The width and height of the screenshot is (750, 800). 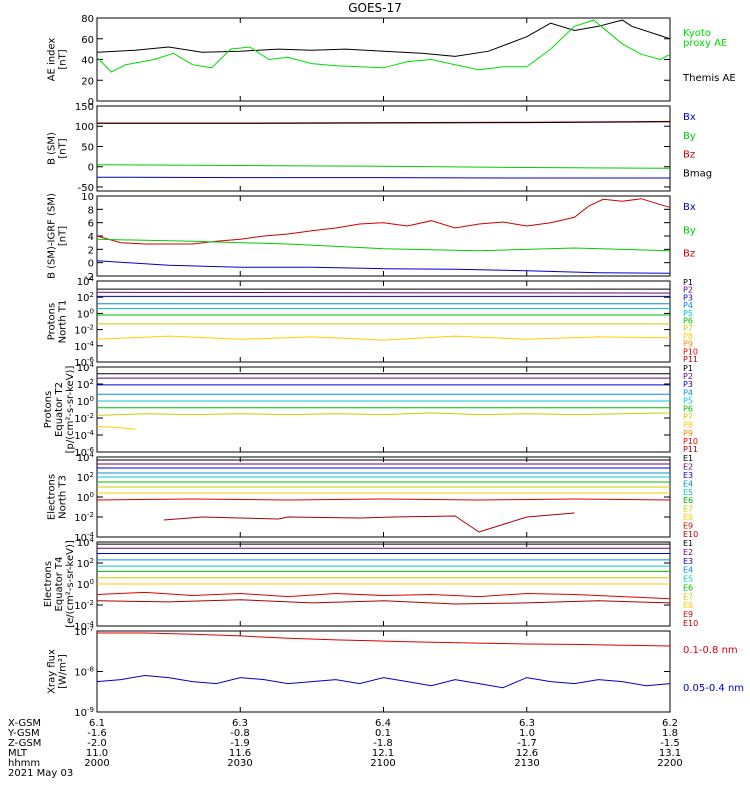 What do you see at coordinates (688, 500) in the screenshot?
I see `legend-label: E6` at bounding box center [688, 500].